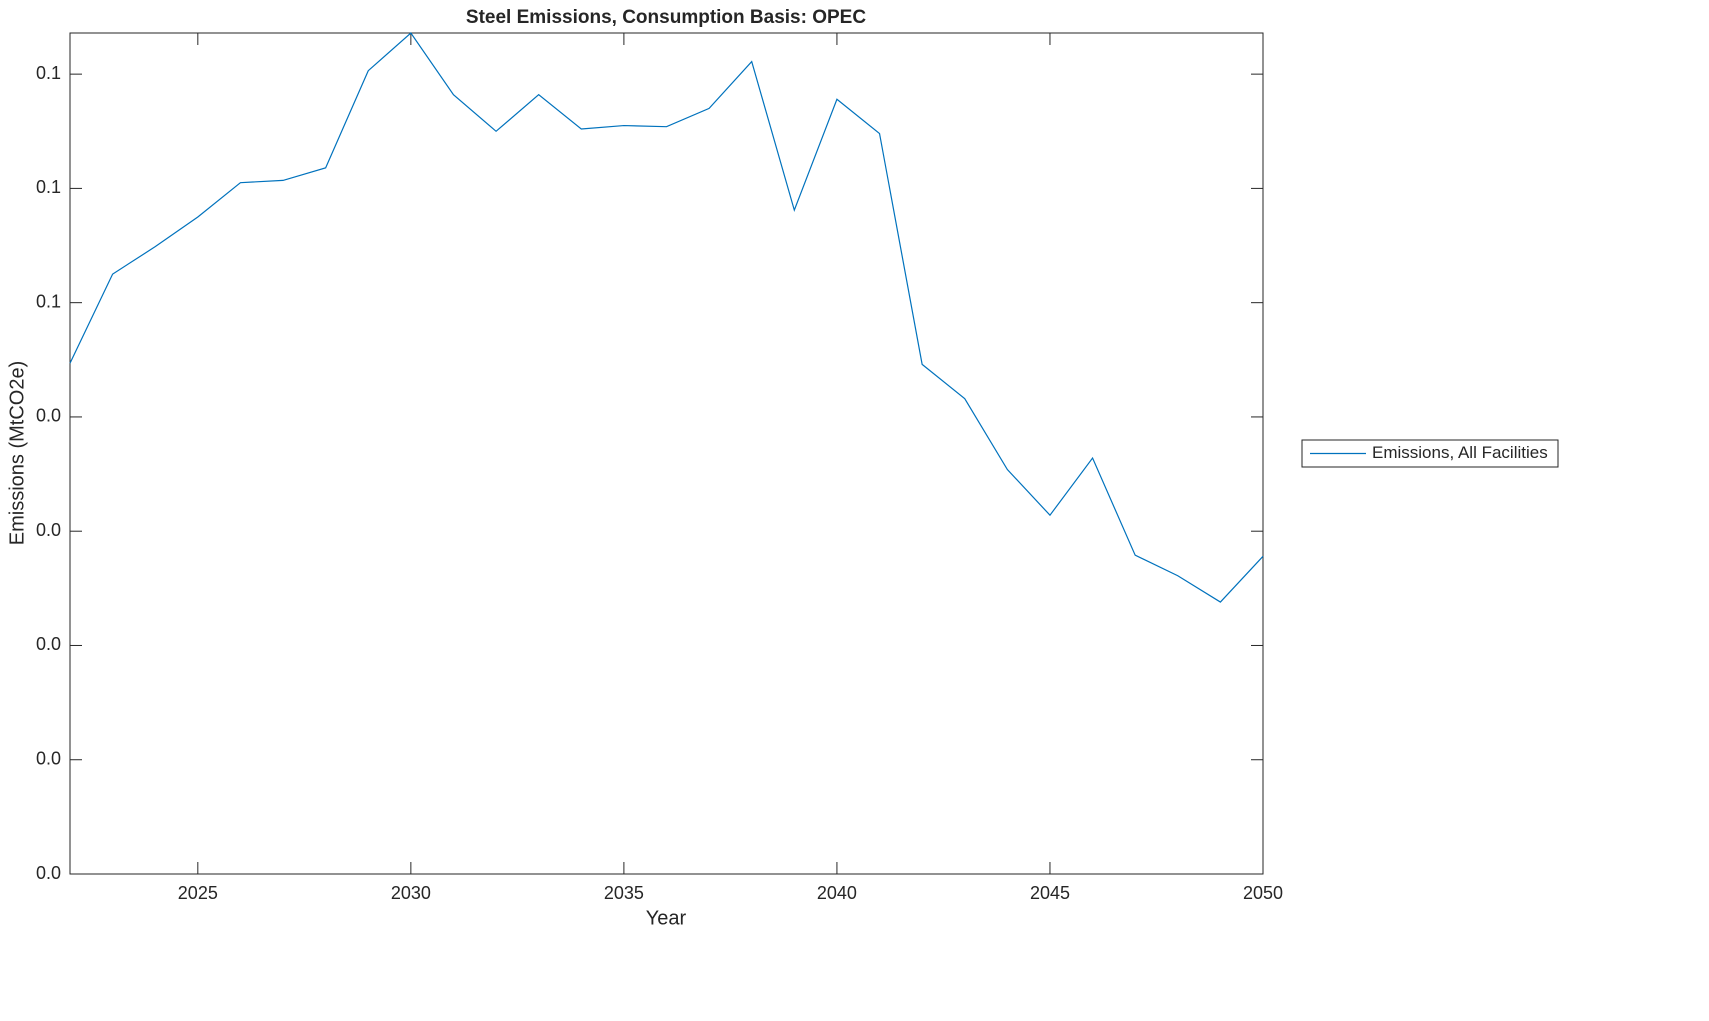 This screenshot has width=1709, height=1021. I want to click on y-axis-label: Emissions (MtCO2e), so click(17, 453).